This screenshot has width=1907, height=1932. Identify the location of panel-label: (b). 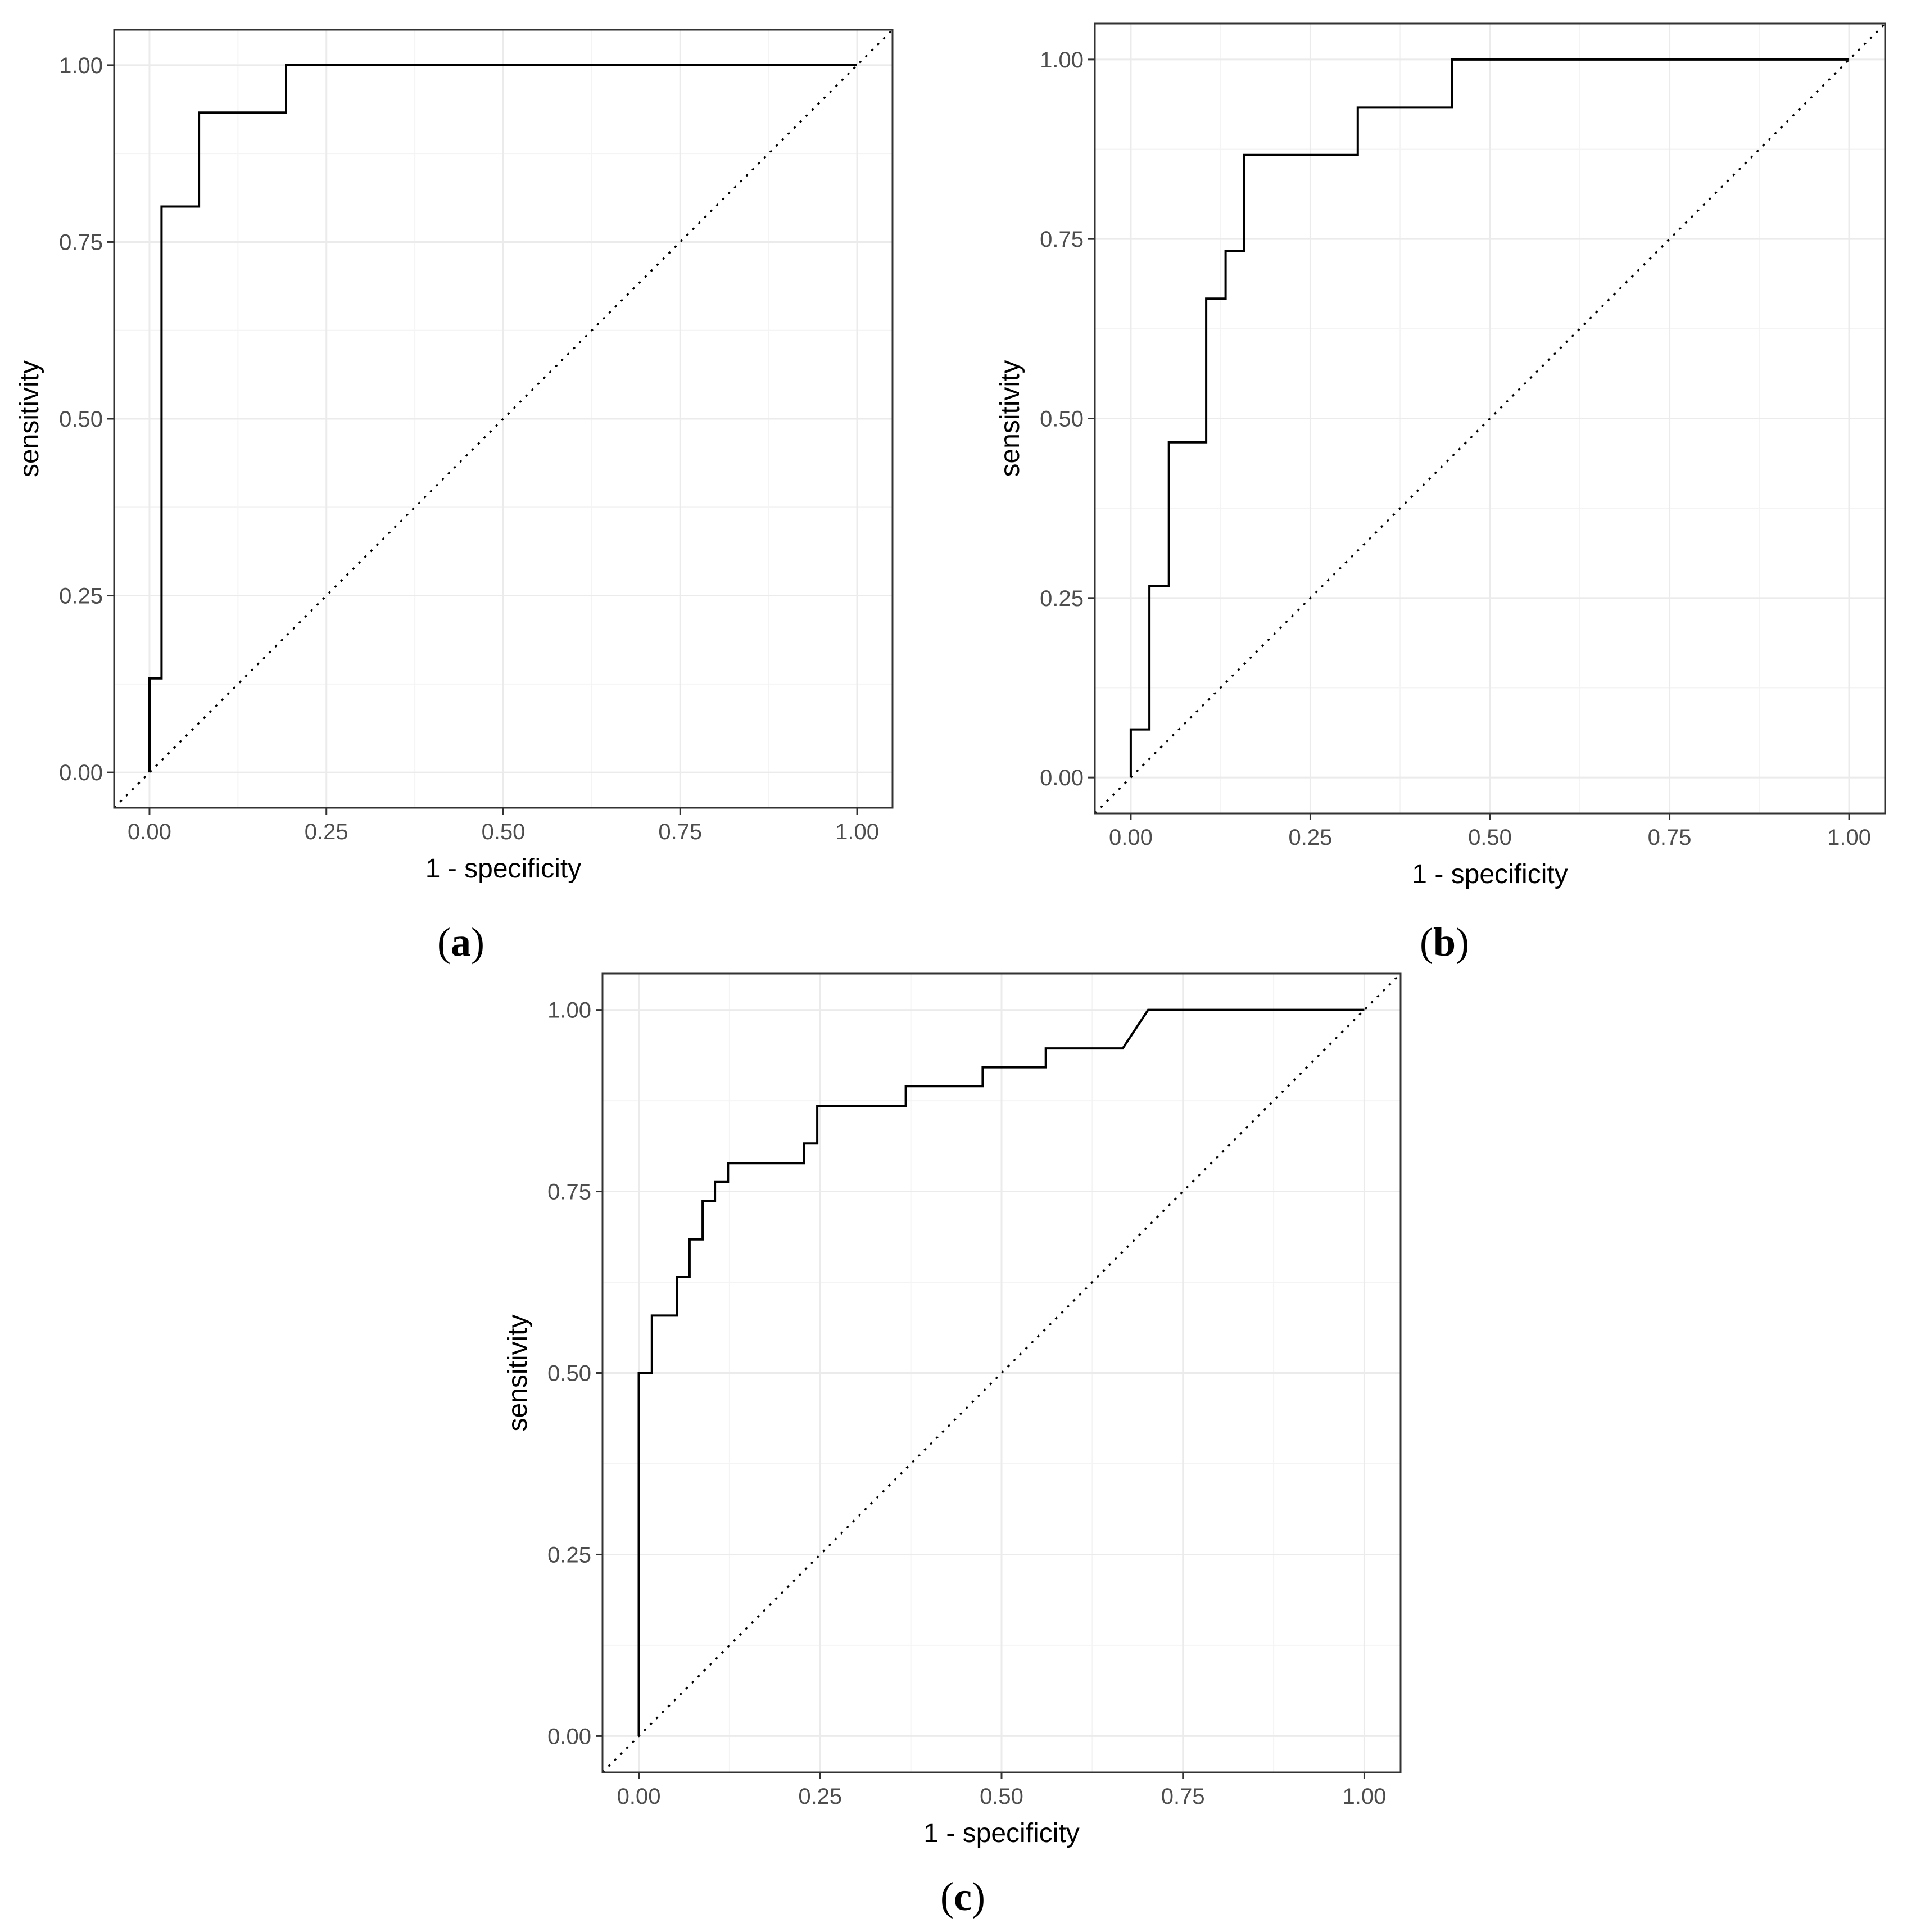
(1444, 942).